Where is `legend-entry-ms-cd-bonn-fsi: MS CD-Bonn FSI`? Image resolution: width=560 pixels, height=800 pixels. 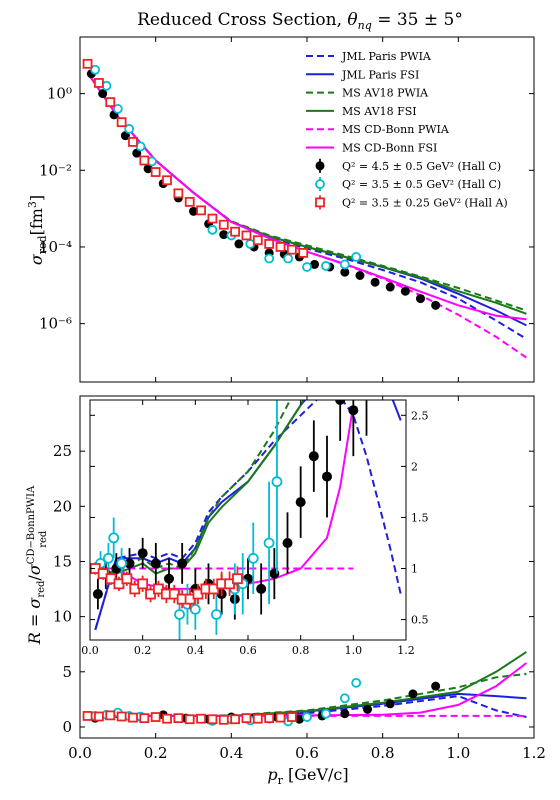 legend-entry-ms-cd-bonn-fsi: MS CD-Bonn FSI is located at coordinates (371, 148).